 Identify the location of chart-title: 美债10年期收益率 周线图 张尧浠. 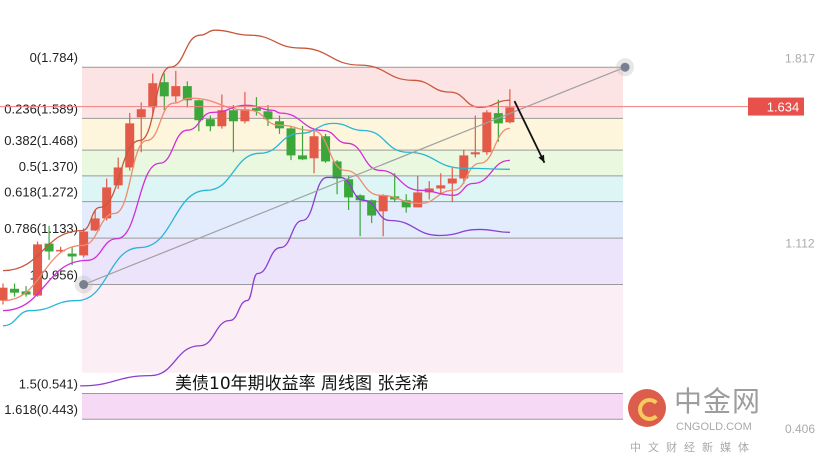
(301, 384).